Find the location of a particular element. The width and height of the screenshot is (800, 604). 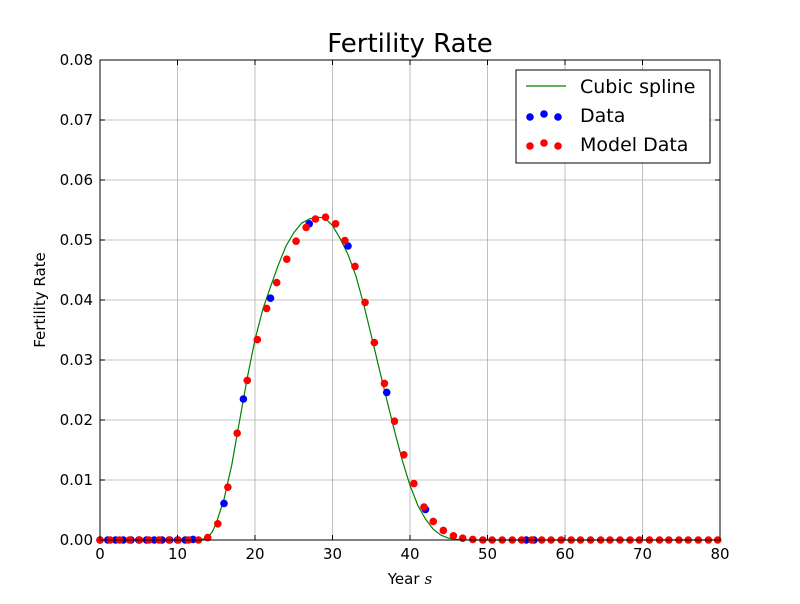

x-tick-label: 0 is located at coordinates (100, 554).